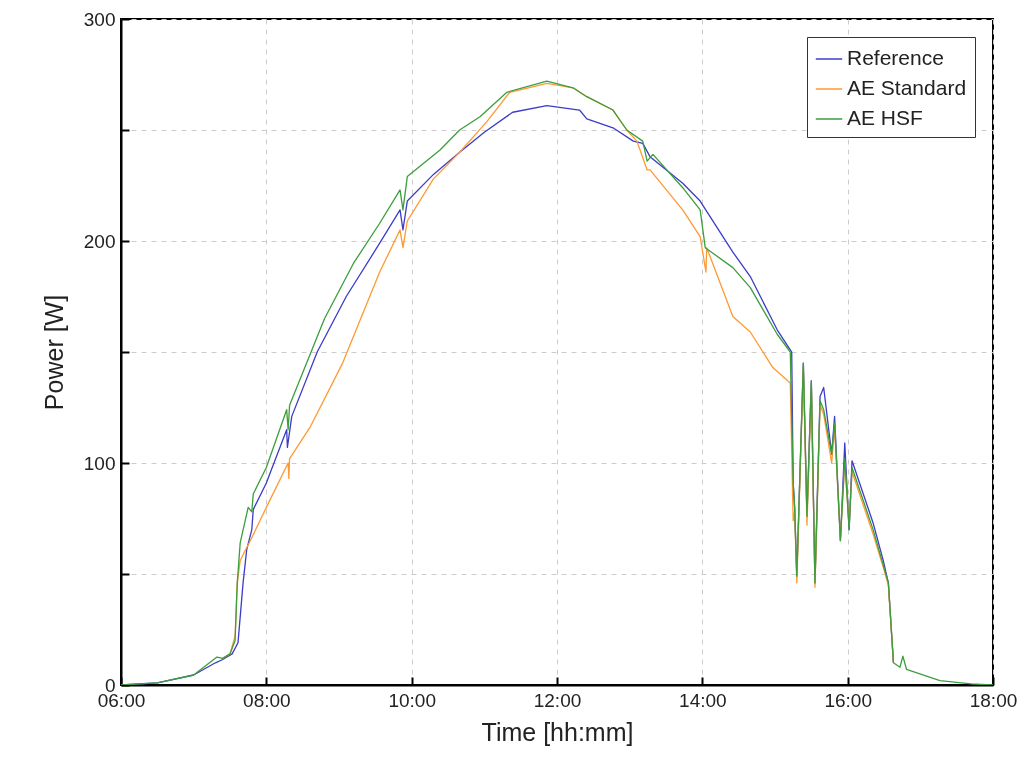  Describe the element at coordinates (99, 463) in the screenshot. I see `y-tick-label: 100` at that location.